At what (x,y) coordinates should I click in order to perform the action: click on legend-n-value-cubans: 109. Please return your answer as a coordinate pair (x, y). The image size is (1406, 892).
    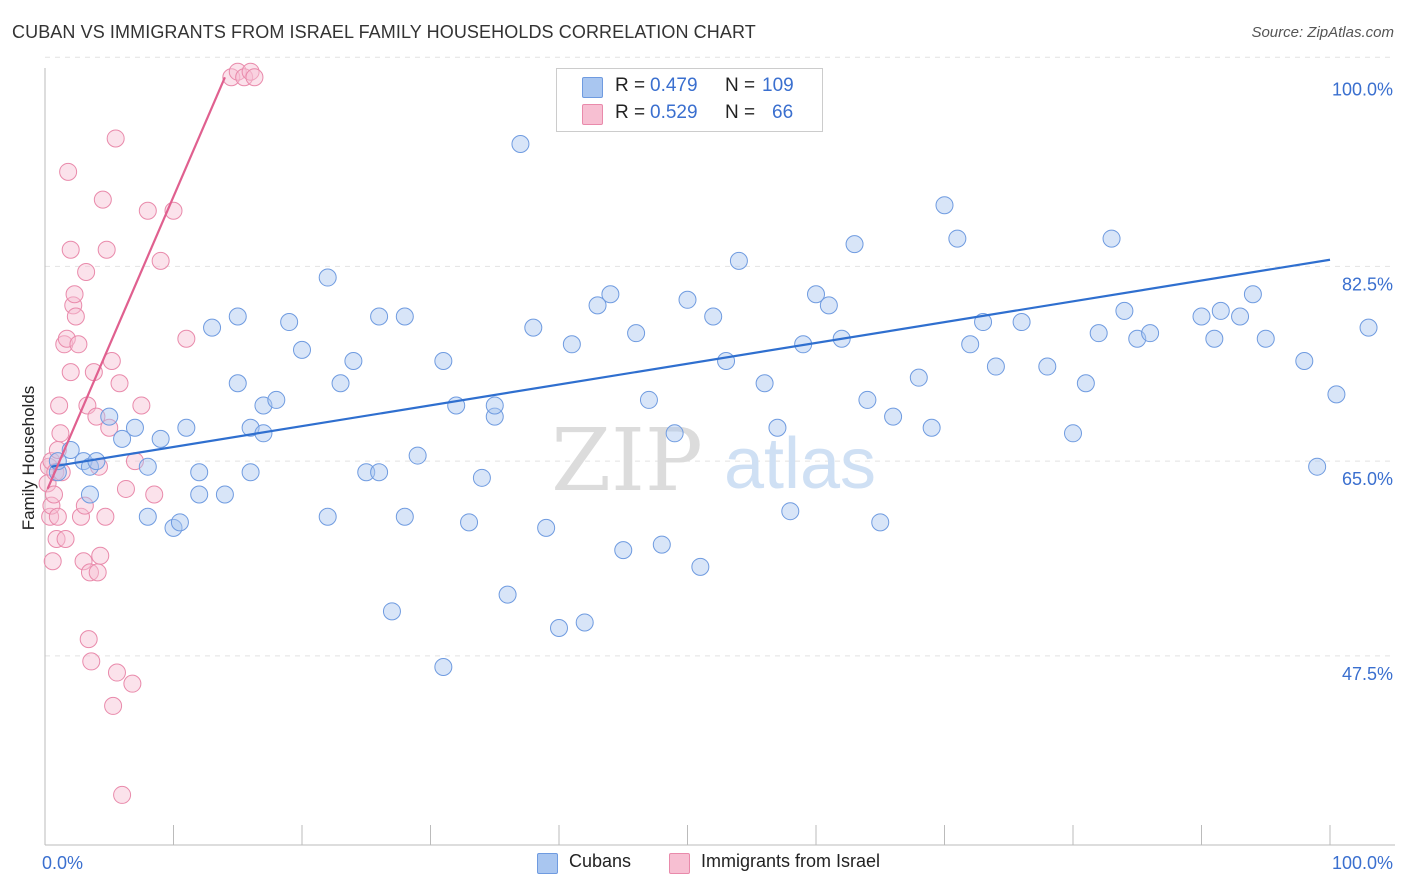
    Looking at the image, I should click on (778, 85).